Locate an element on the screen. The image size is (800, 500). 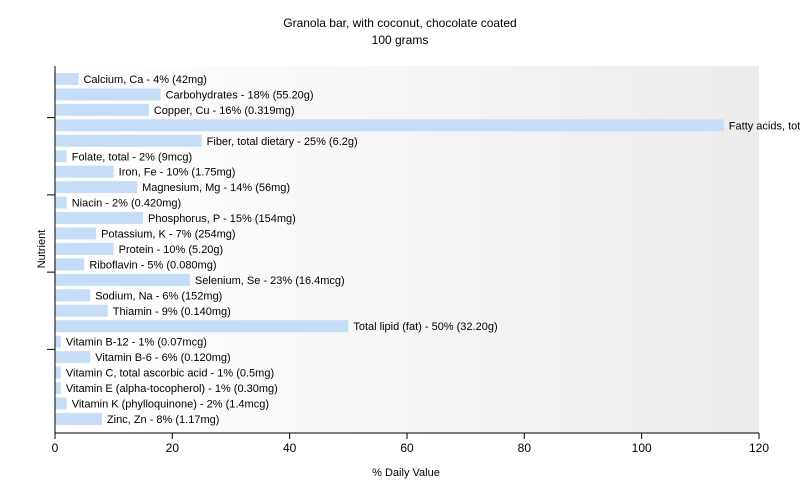
y-axis-label: Nutrient is located at coordinates (42, 249).